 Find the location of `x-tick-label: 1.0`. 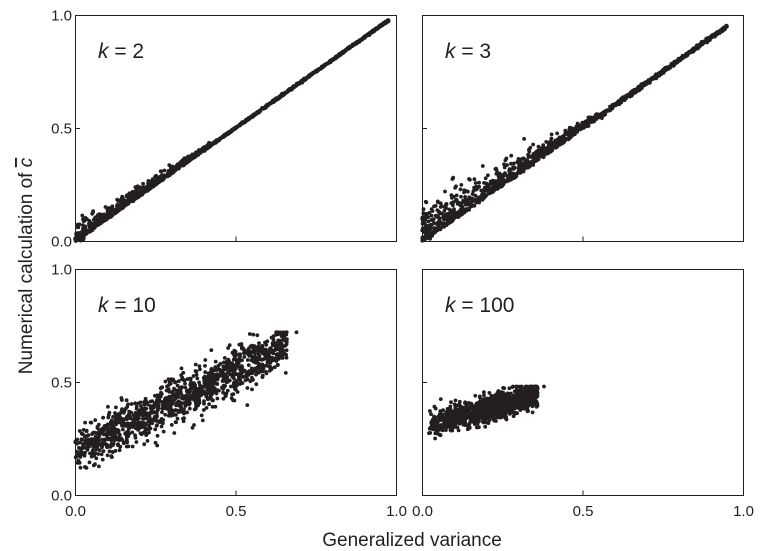

x-tick-label: 1.0 is located at coordinates (743, 511).